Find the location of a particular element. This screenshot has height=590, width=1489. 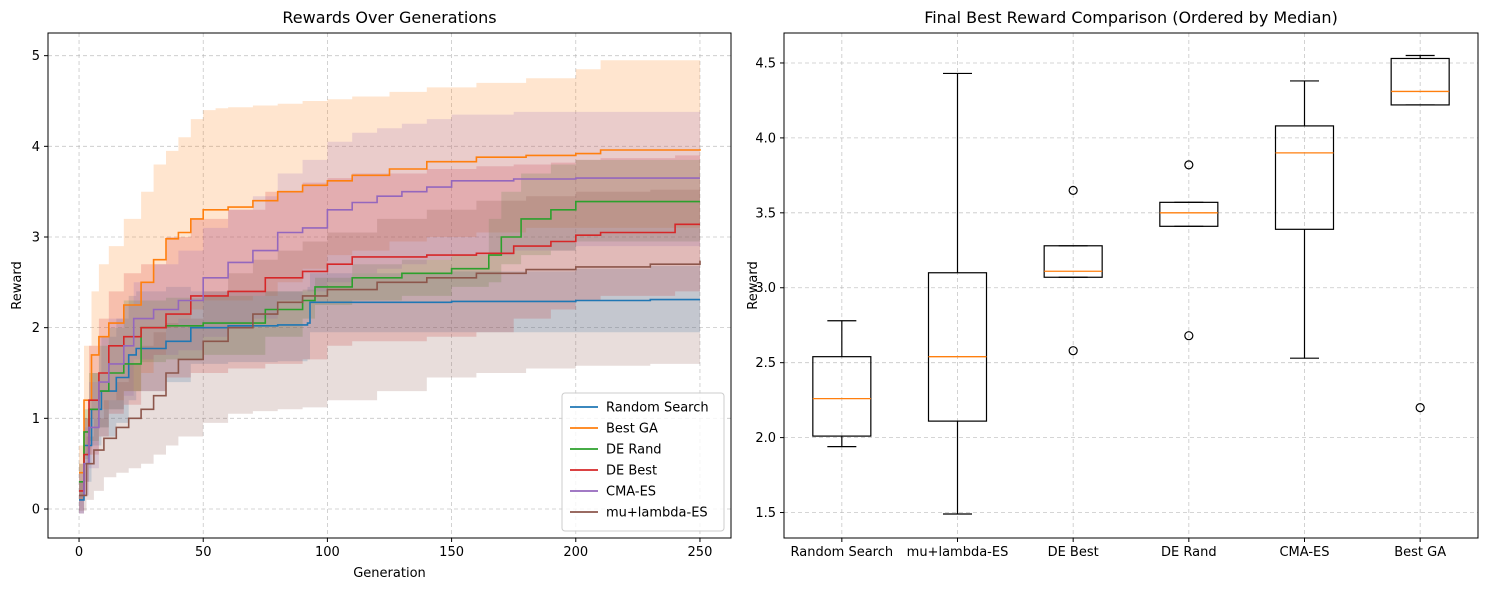

box-best-ga is located at coordinates (1420, 233).